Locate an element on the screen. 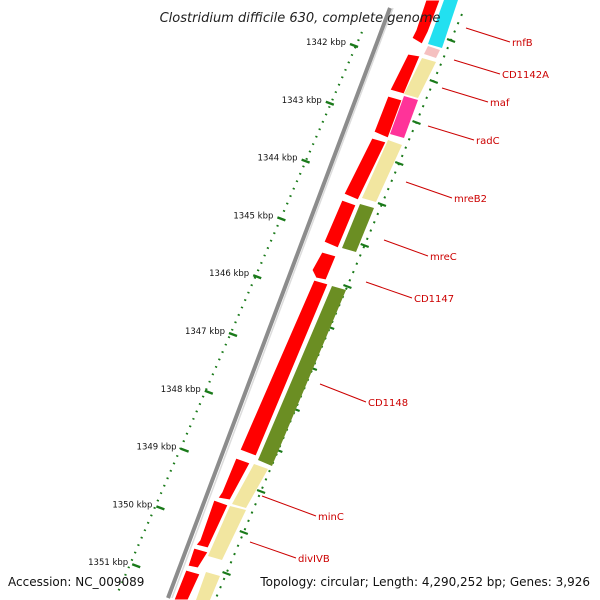  cds-radC is located at coordinates (388, 117).